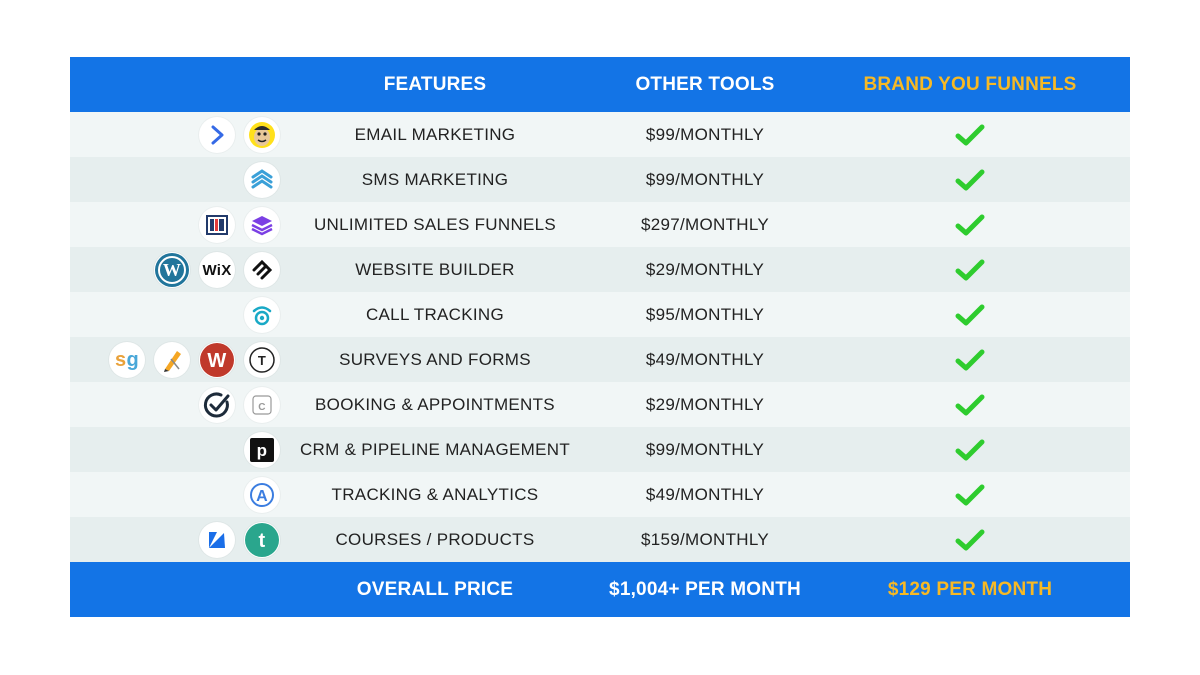 The width and height of the screenshot is (1200, 675). Describe the element at coordinates (239, 539) in the screenshot. I see `tool-logos: t` at that location.